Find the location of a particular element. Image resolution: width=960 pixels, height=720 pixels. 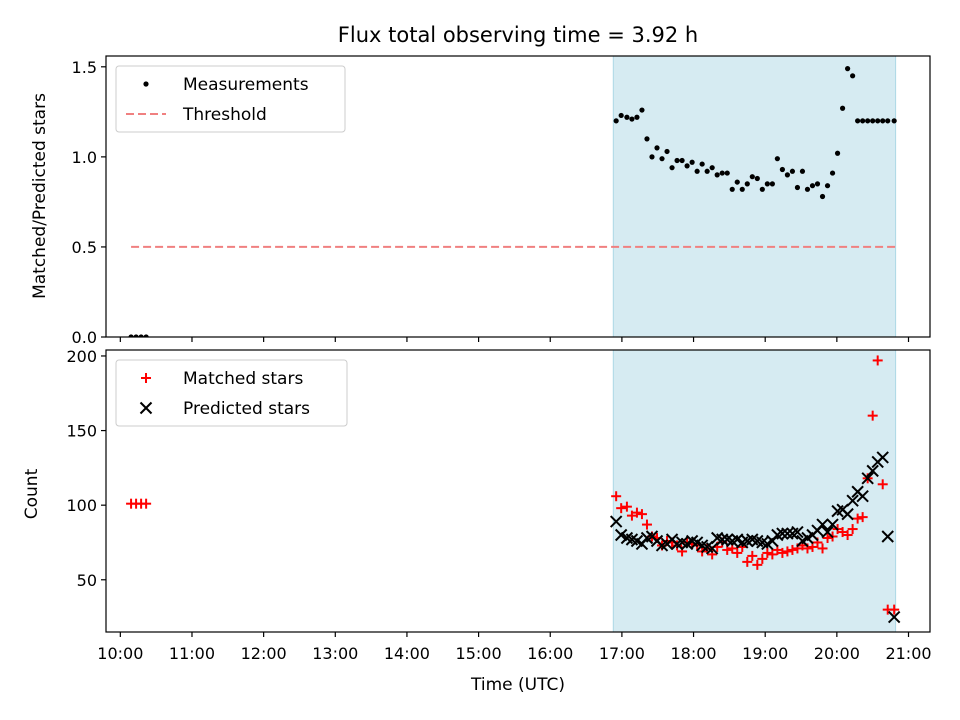

x-axis-label: Time (UTC) is located at coordinates (517, 685).